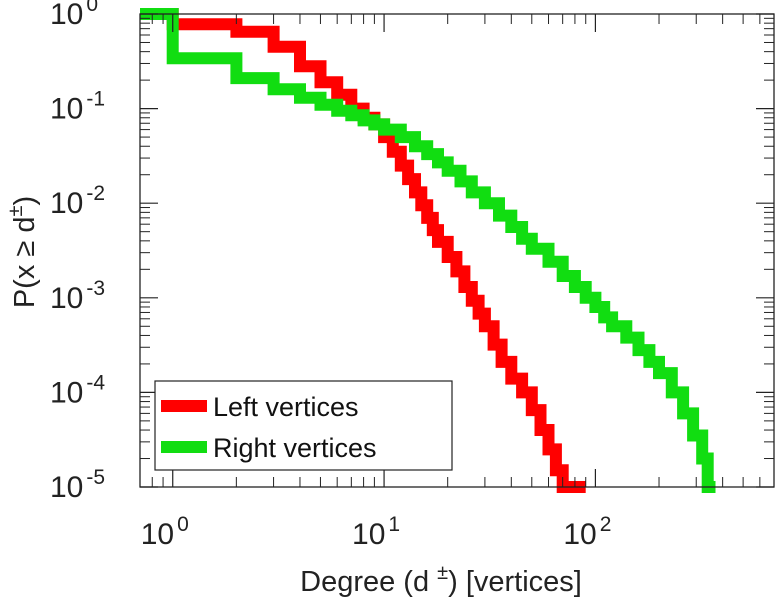 The width and height of the screenshot is (778, 600). Describe the element at coordinates (286, 407) in the screenshot. I see `legend-label-left-vertices: Left vertices` at that location.